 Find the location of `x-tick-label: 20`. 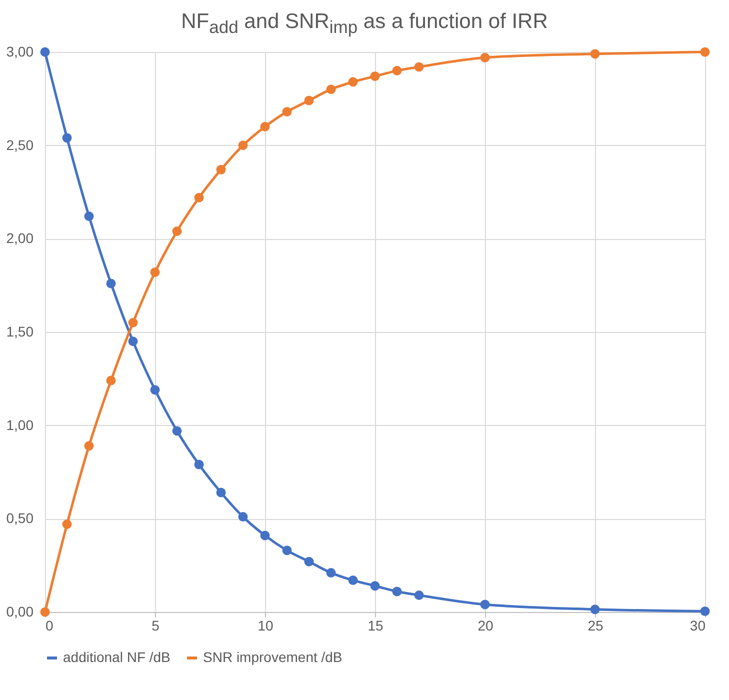

x-tick-label: 20 is located at coordinates (486, 626).